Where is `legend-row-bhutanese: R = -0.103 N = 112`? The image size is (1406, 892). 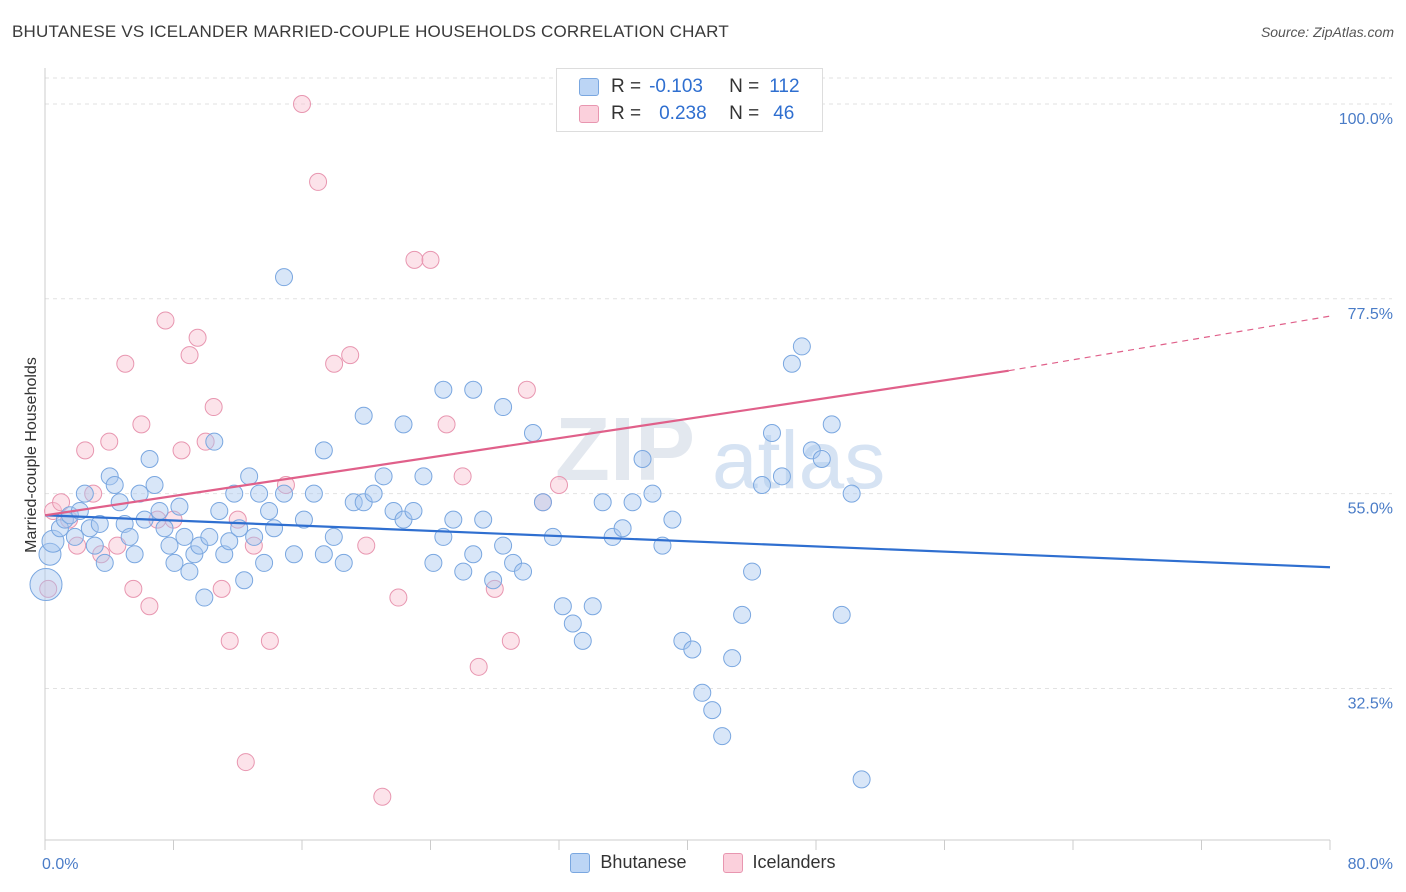
legend-row-bhutanese: R = -0.103 N = 112 is located at coordinates (689, 87).